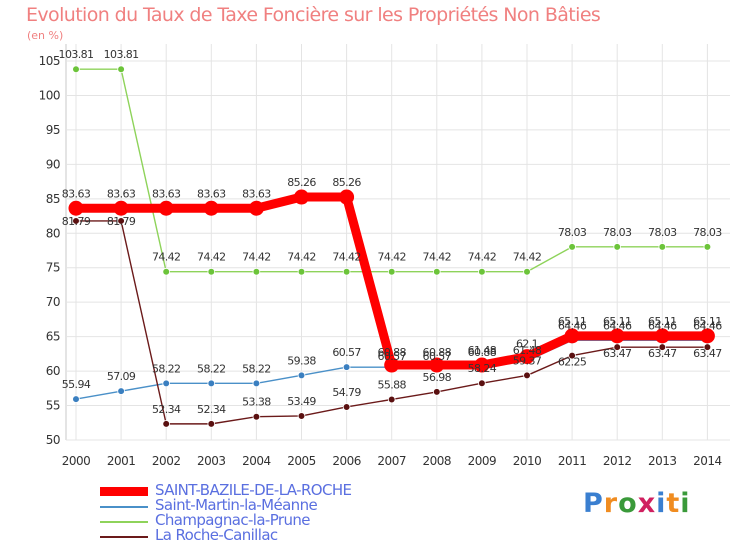 The image size is (750, 550). What do you see at coordinates (301, 461) in the screenshot?
I see `x-tick-label: 2005` at bounding box center [301, 461].